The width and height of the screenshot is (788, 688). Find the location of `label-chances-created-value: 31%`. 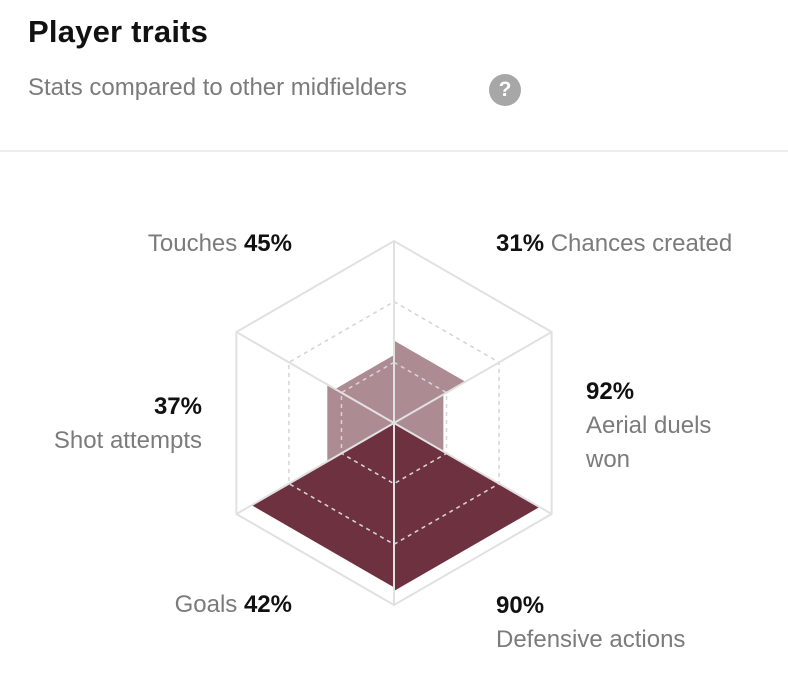

label-chances-created-value: 31% is located at coordinates (520, 243).